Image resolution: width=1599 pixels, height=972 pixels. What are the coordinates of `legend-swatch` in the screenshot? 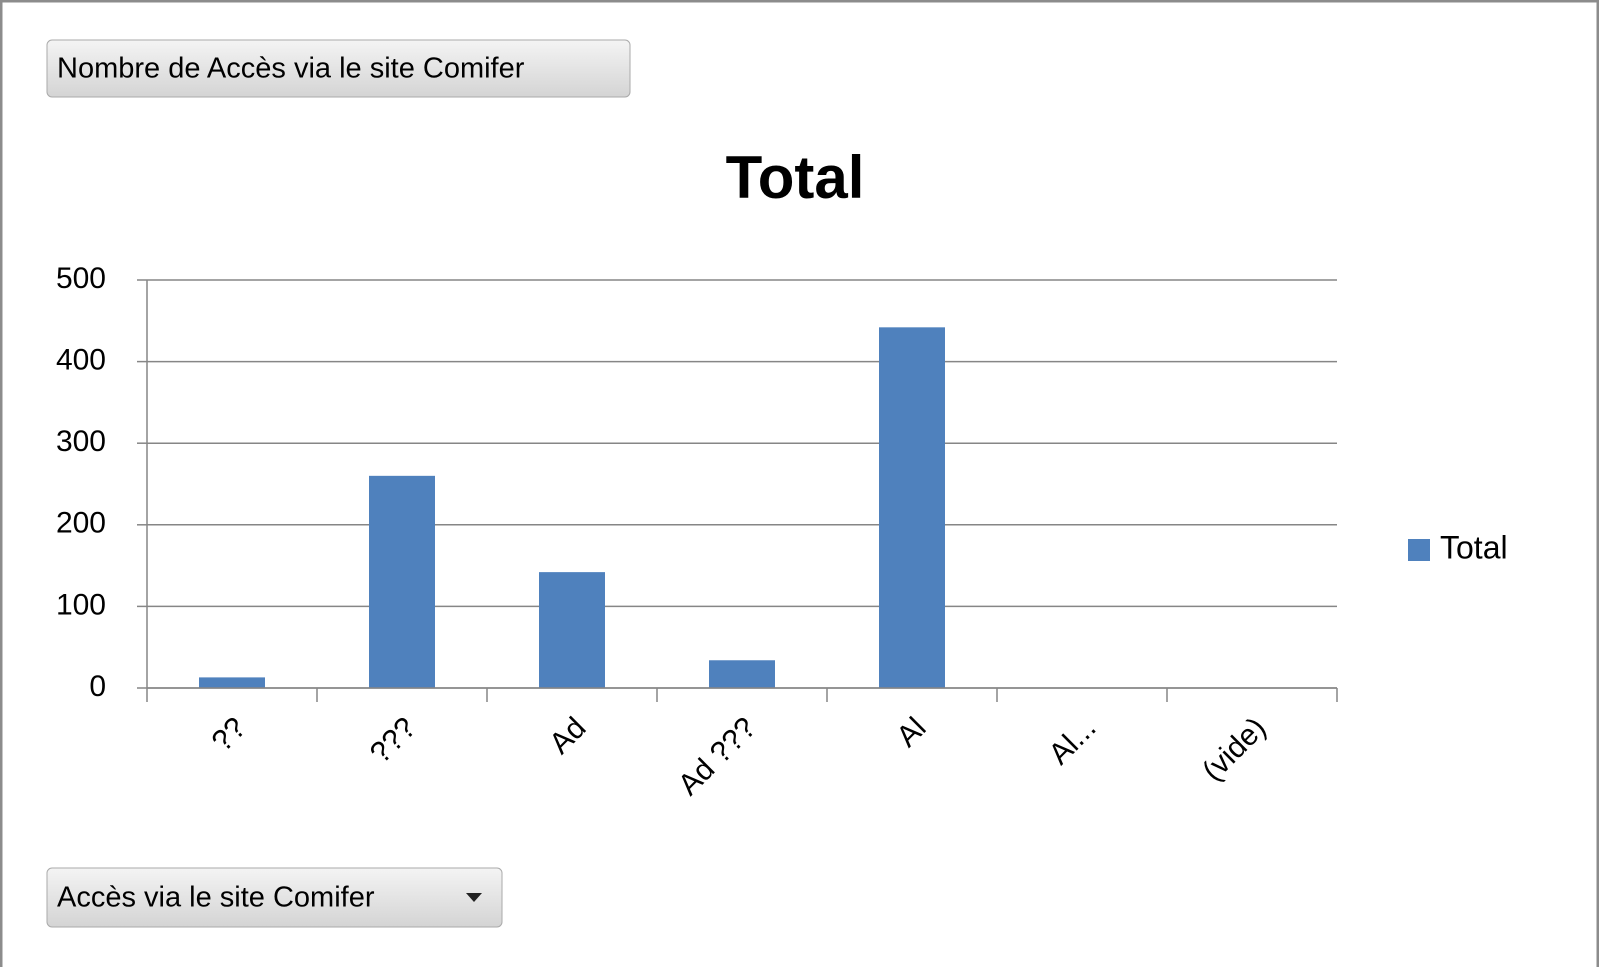 It's located at (1419, 550).